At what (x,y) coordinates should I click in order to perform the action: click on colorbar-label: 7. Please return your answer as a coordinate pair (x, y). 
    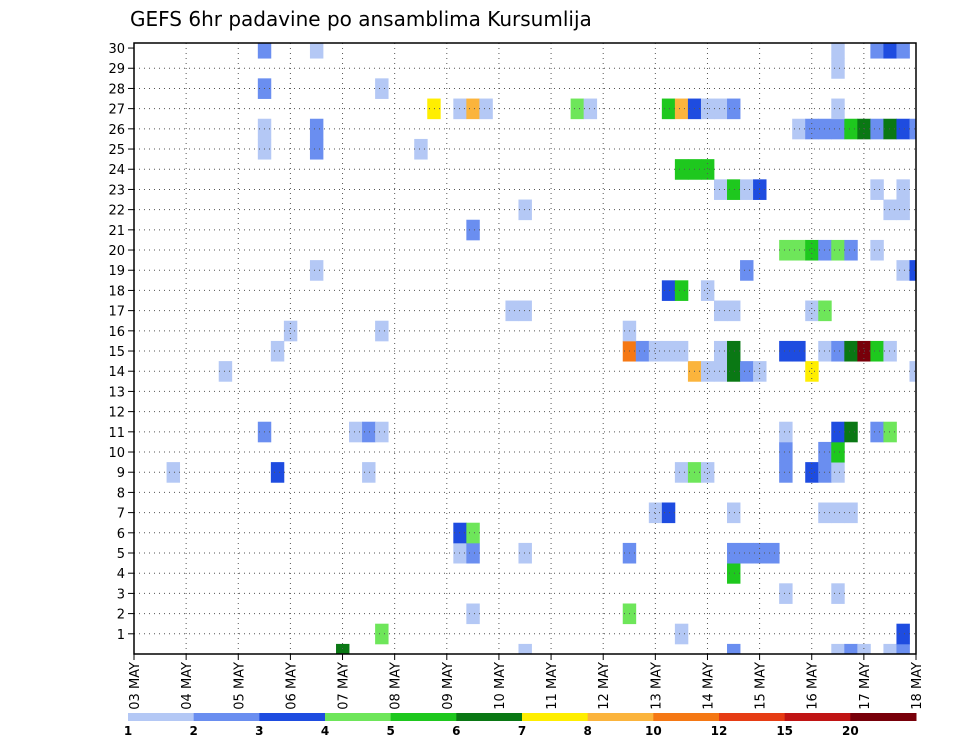
    Looking at the image, I should click on (522, 731).